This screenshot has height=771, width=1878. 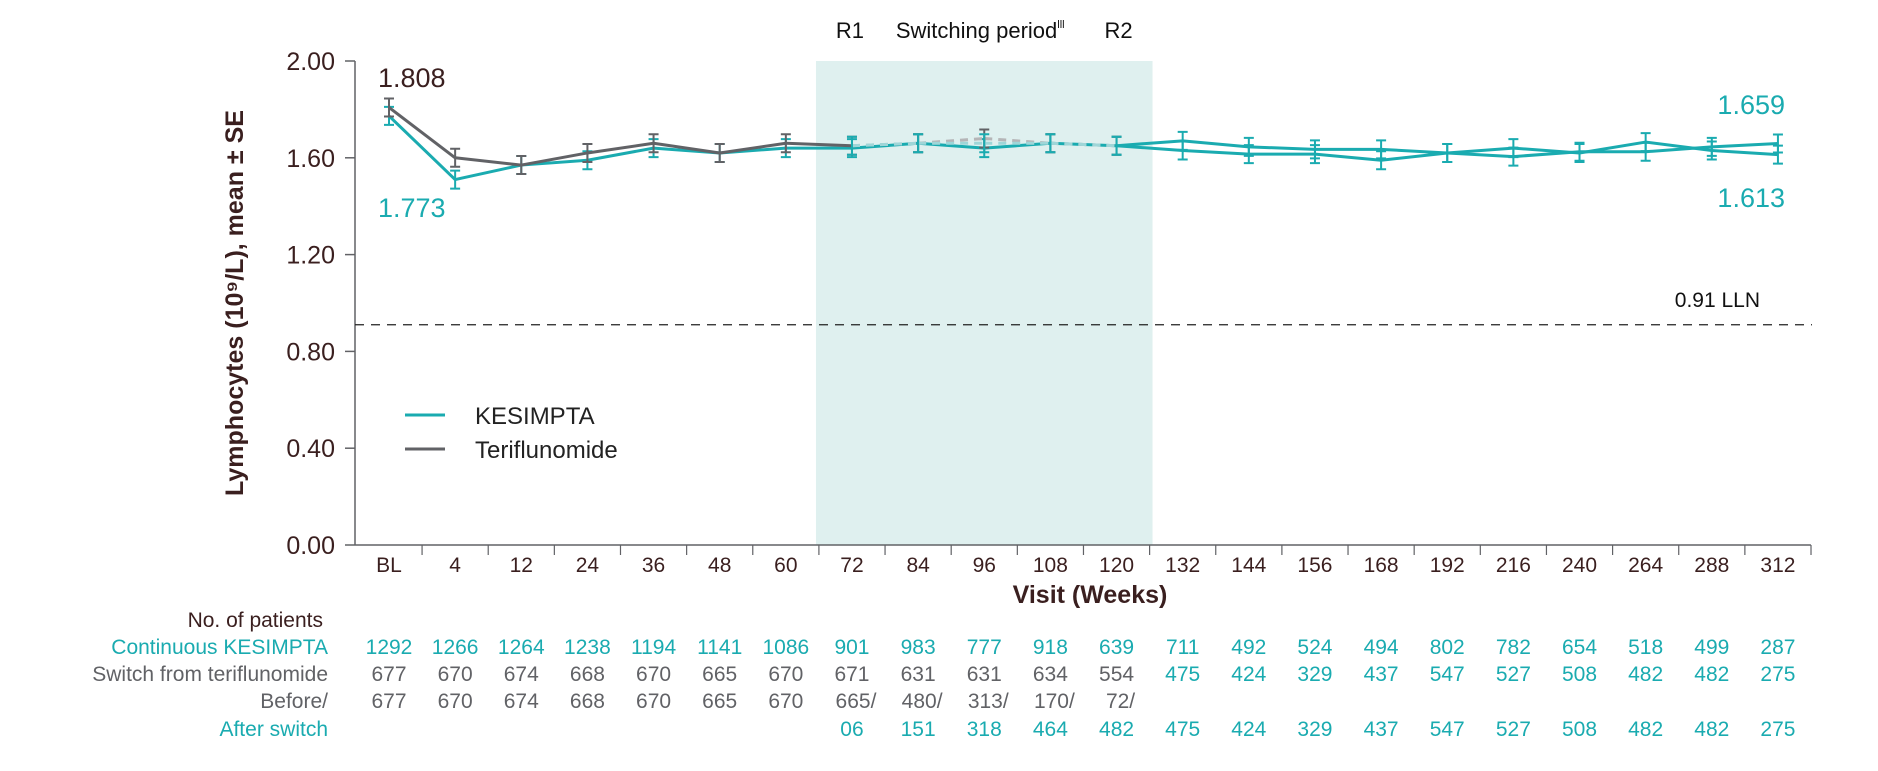 What do you see at coordinates (1645, 565) in the screenshot?
I see `x-tick-label: 264` at bounding box center [1645, 565].